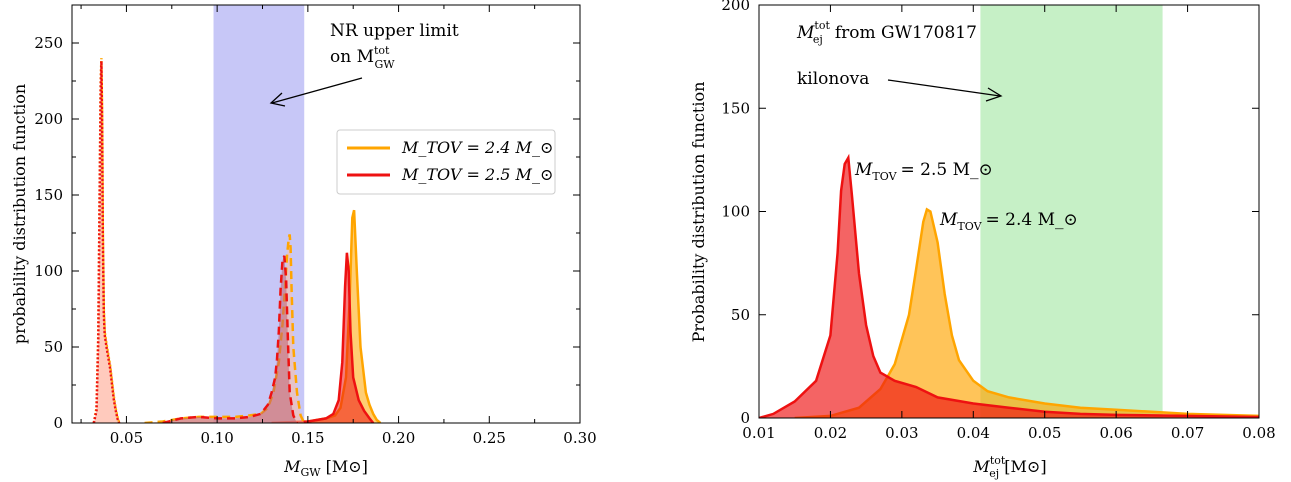 This screenshot has height=482, width=1291. What do you see at coordinates (923, 171) in the screenshot?
I see `right-label-2p5: MTOV = 2.5 M_⊙` at bounding box center [923, 171].